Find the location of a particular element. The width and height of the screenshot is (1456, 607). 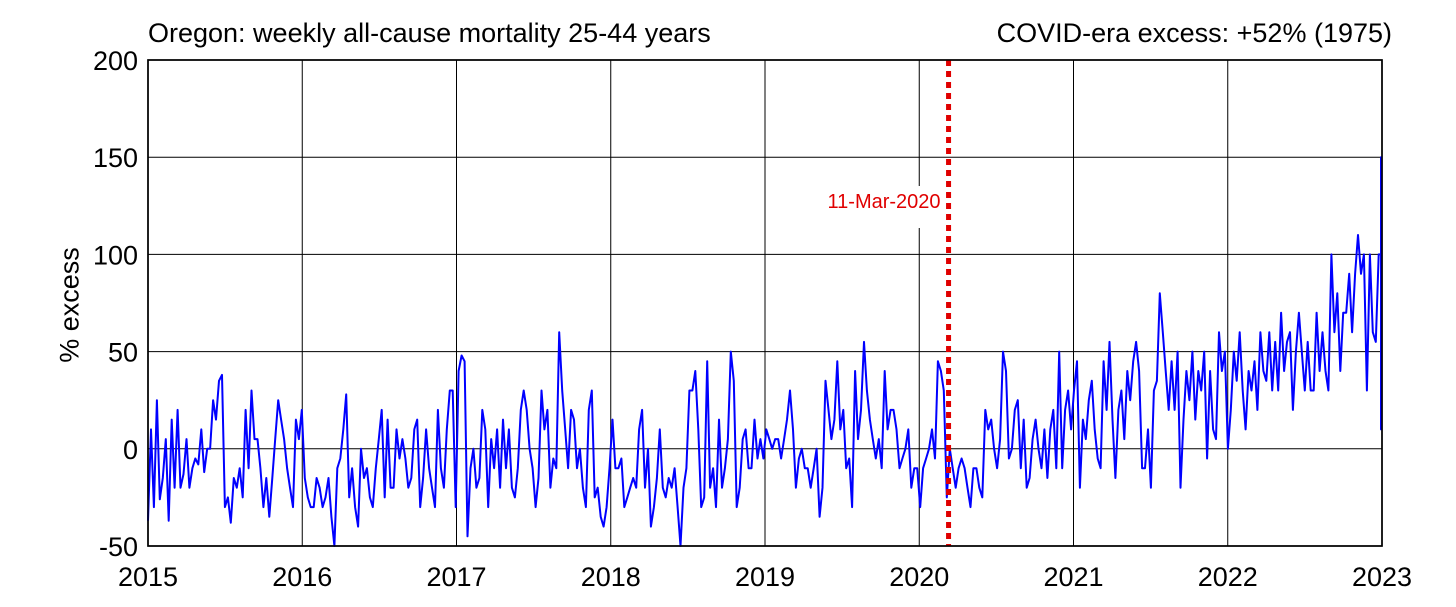

marker-label-background is located at coordinates (874, 207).